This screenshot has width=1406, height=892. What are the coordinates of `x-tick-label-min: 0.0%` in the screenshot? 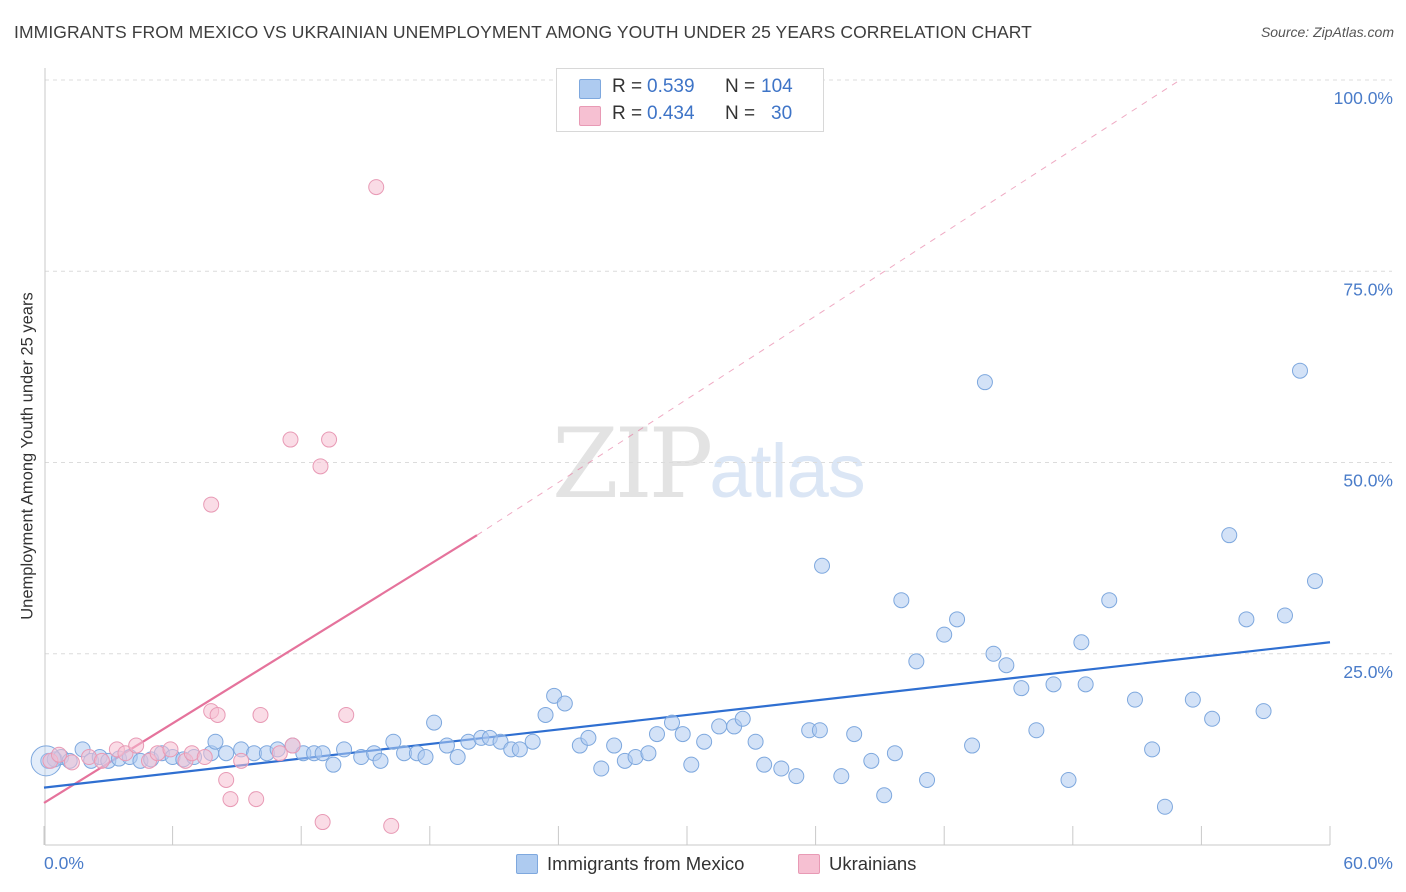 It's located at (64, 863).